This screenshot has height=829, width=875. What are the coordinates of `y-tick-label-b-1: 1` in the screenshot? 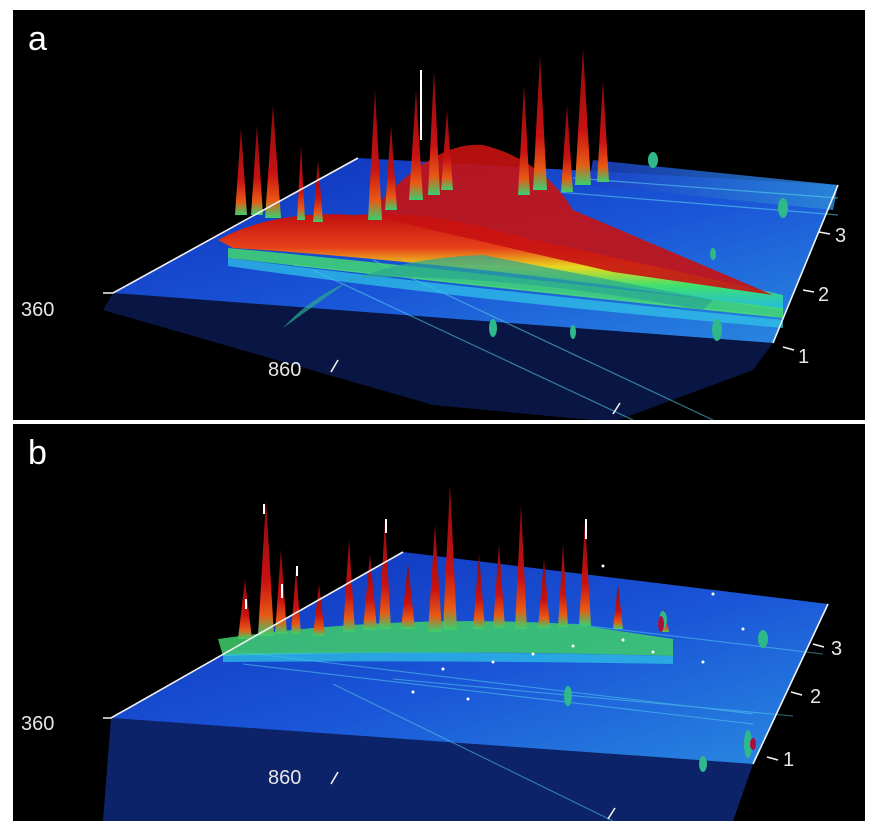 It's located at (788, 760).